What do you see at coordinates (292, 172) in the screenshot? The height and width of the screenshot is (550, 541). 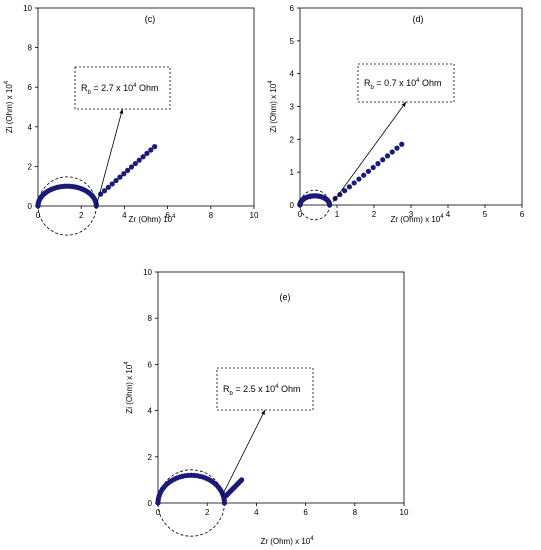 I see `y-tick-label: 1` at bounding box center [292, 172].